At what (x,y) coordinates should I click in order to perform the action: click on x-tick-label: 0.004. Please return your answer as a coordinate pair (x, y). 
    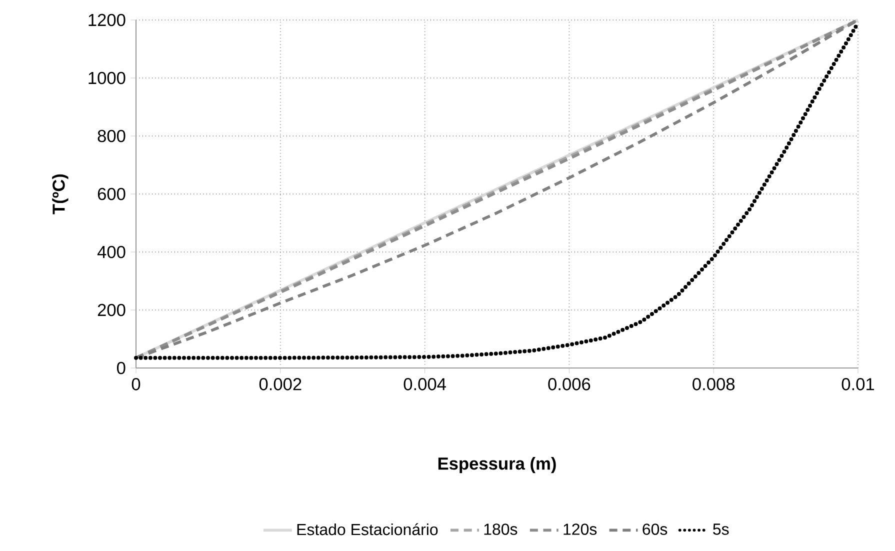
    Looking at the image, I should click on (425, 384).